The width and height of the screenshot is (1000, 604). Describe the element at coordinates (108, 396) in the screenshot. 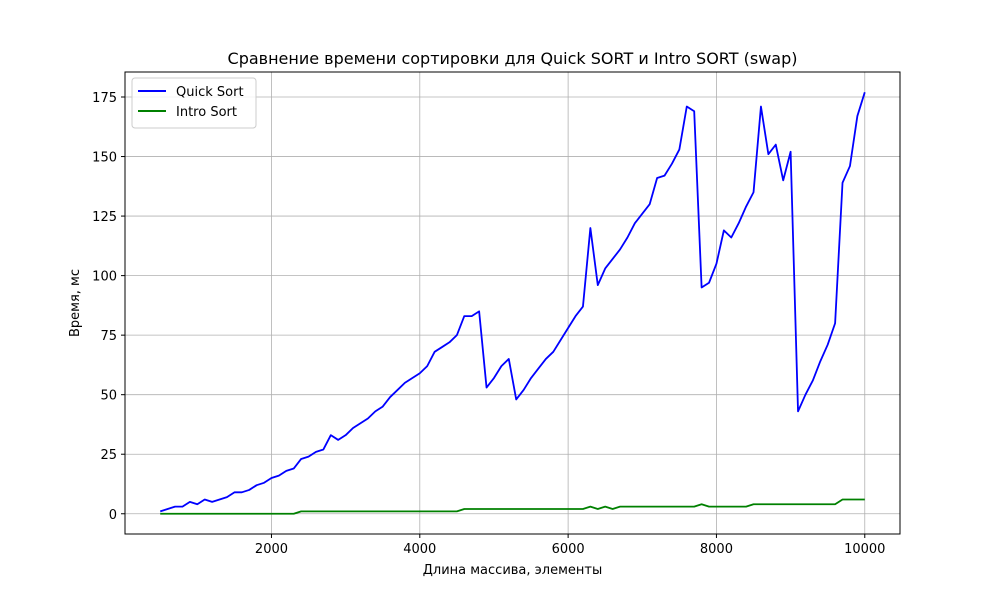

I see `y-tick-label: 50` at that location.